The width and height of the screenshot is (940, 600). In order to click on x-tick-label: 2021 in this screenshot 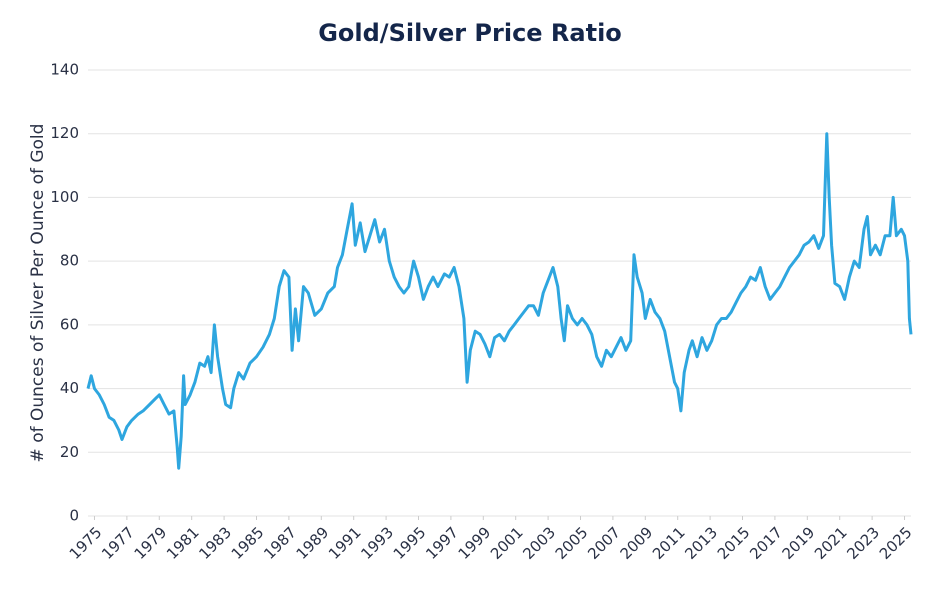, I will do `click(831, 543)`.